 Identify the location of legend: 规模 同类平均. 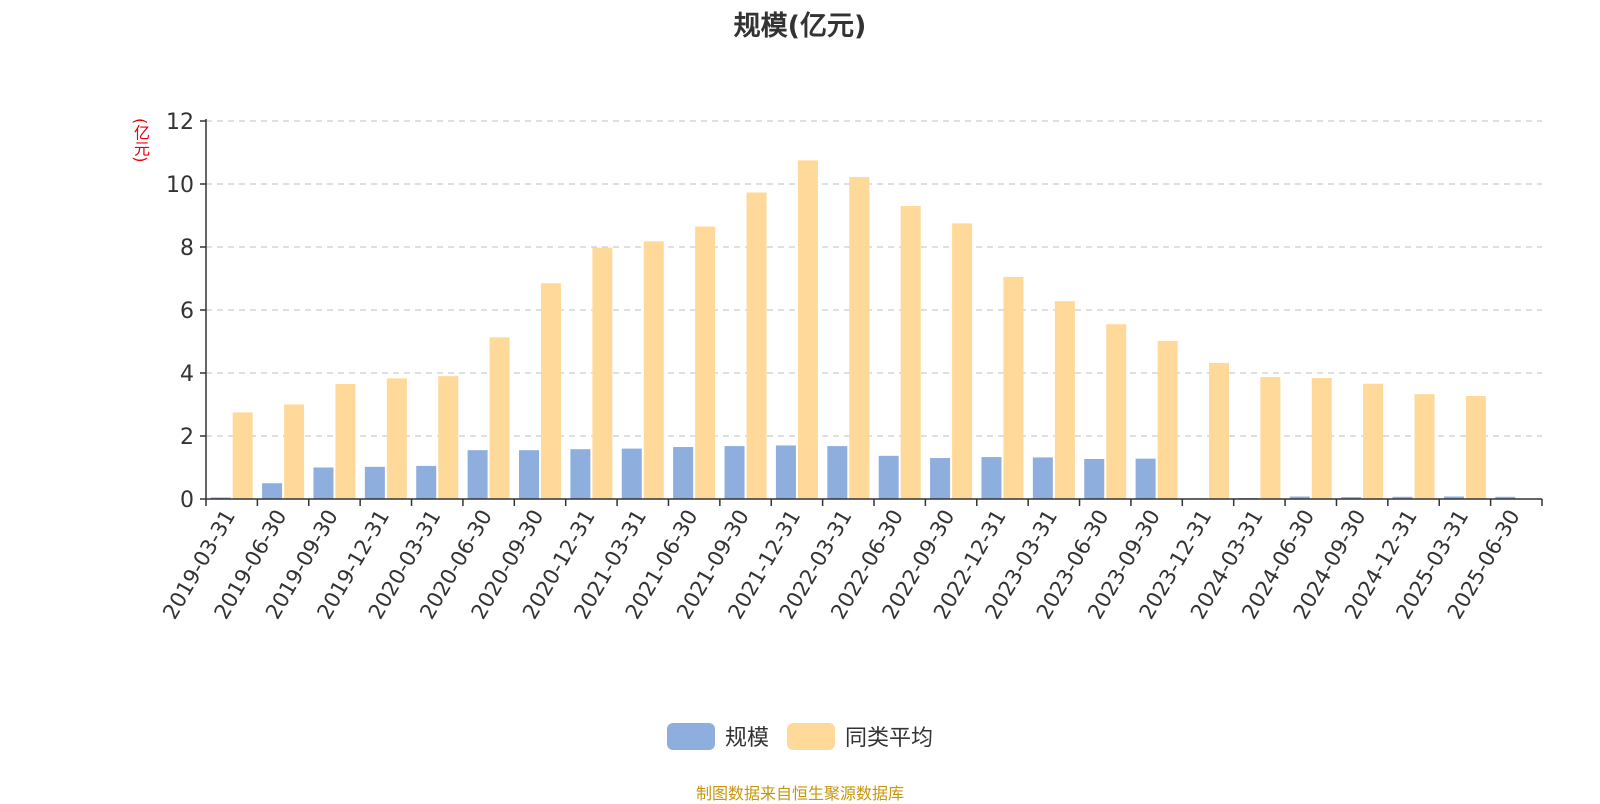
(800, 736).